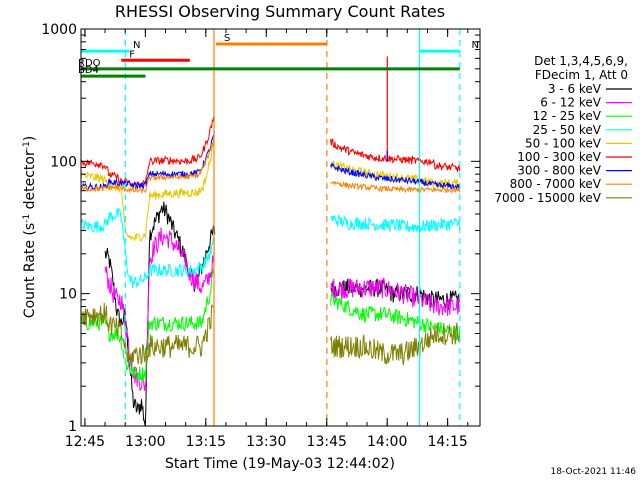 Image resolution: width=640 pixels, height=480 pixels. What do you see at coordinates (266, 442) in the screenshot?
I see `x-tick-label-4: 13:30` at bounding box center [266, 442].